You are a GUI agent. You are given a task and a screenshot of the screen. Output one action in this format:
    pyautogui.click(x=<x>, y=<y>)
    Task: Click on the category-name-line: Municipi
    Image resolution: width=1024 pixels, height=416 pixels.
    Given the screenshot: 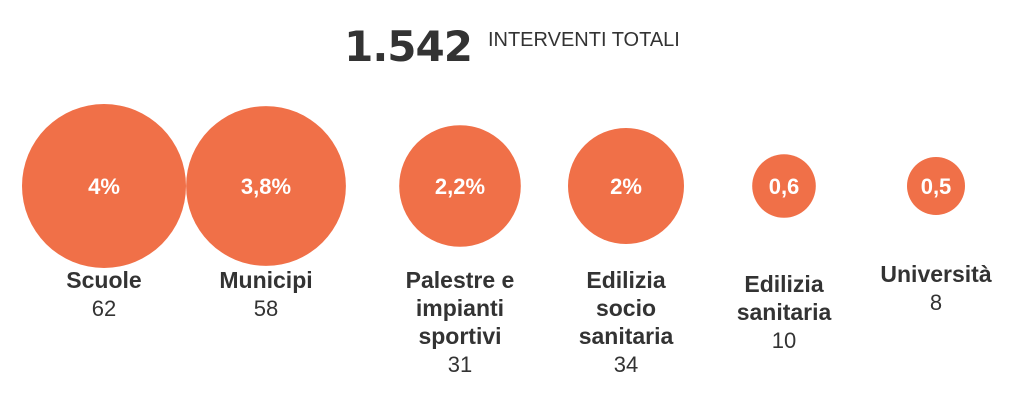 What is the action you would take?
    pyautogui.click(x=265, y=280)
    